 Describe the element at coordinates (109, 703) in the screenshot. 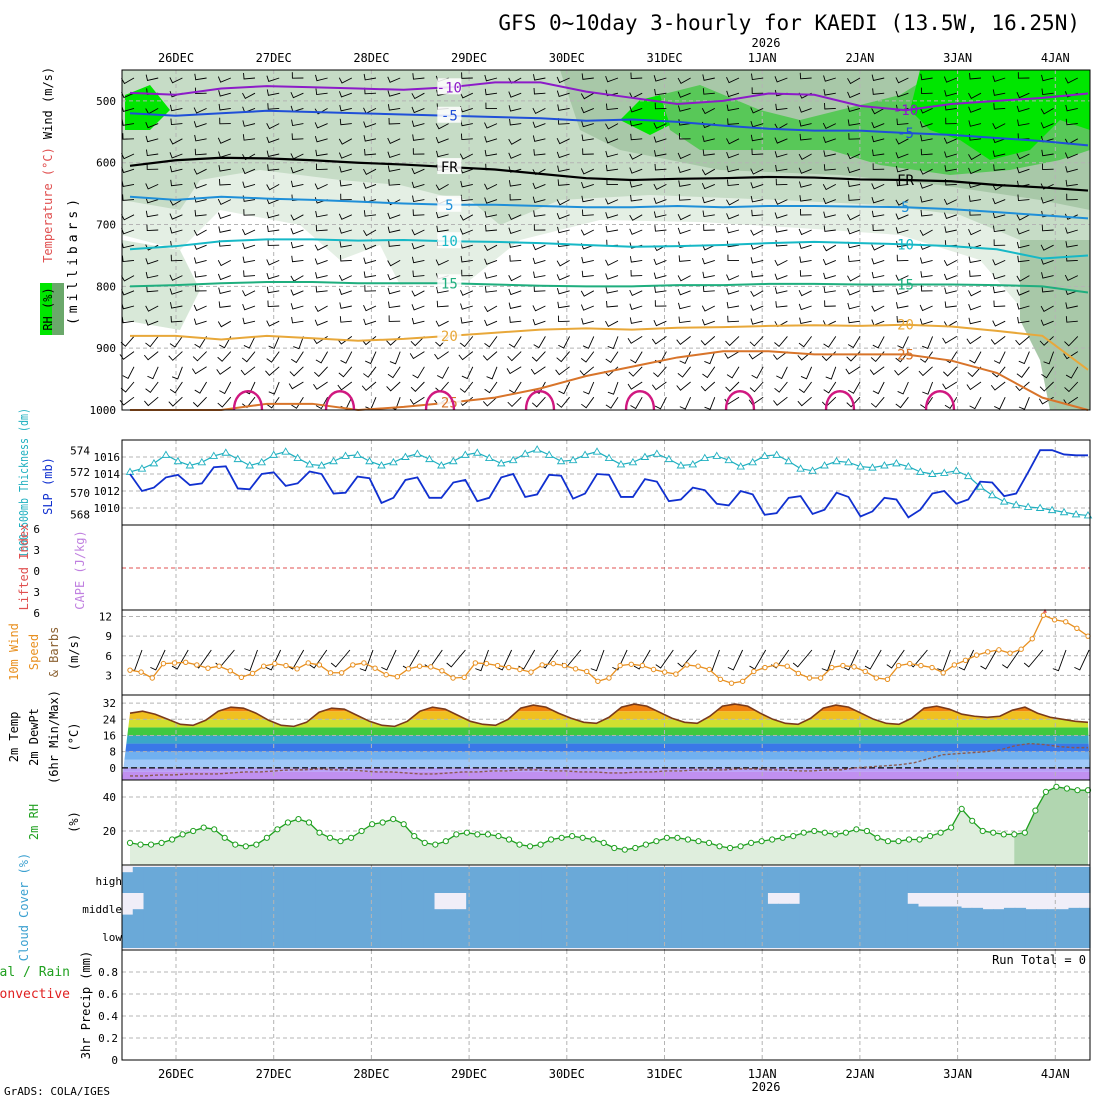

I see `temperature-tick: 32` at that location.